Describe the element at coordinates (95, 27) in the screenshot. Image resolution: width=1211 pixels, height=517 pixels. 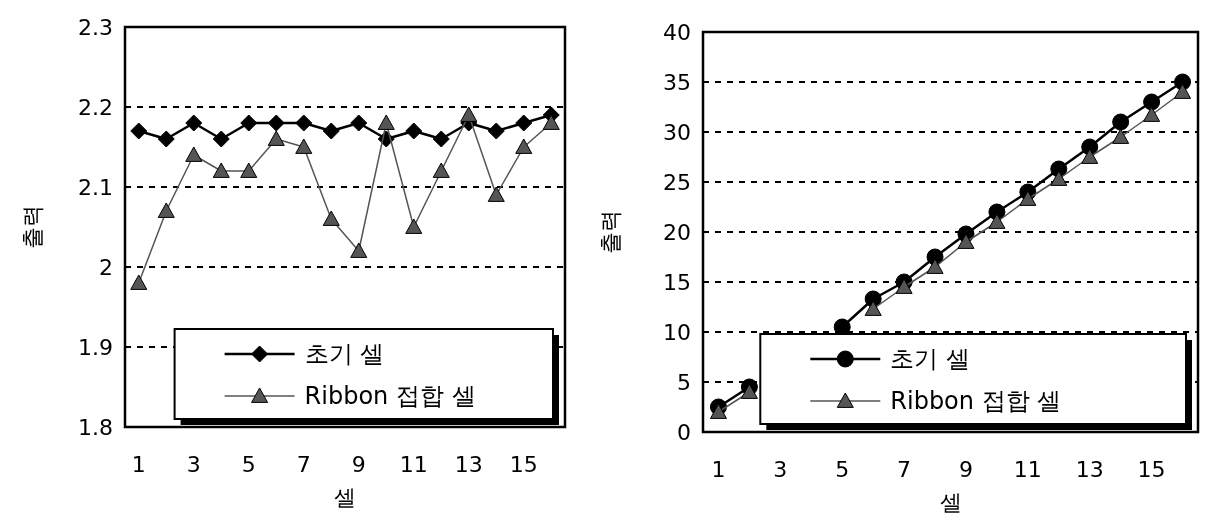
I see `y-tick-label: 2.3` at that location.